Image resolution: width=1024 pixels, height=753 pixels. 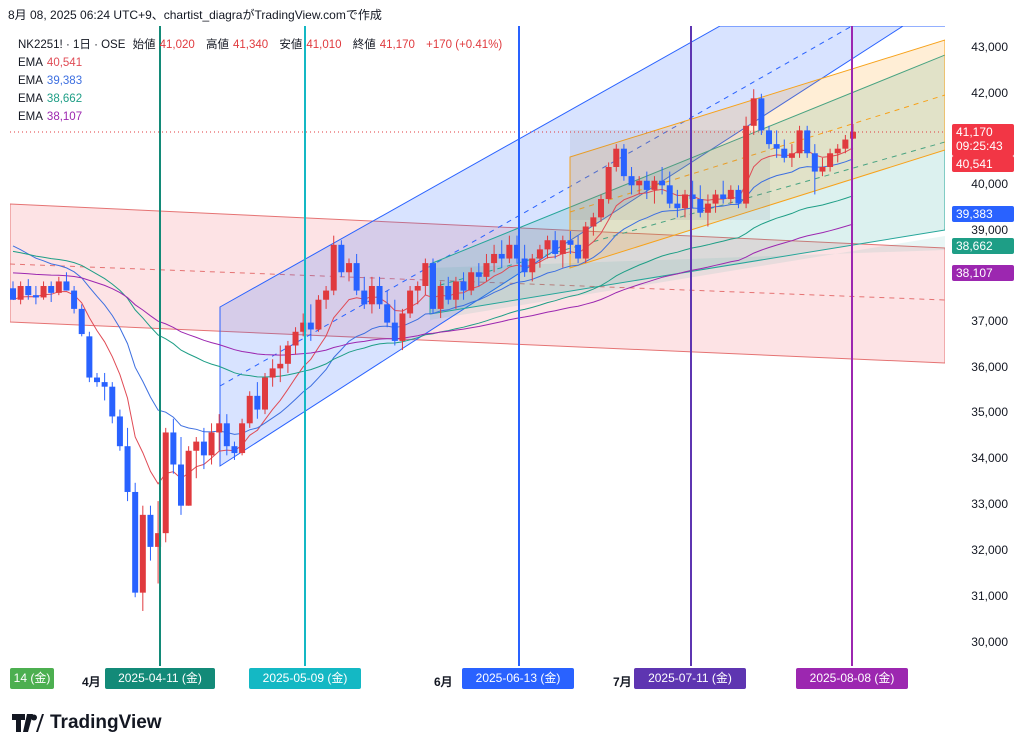 What do you see at coordinates (989, 504) in the screenshot?
I see `y-tick-label: 33,000` at bounding box center [989, 504].